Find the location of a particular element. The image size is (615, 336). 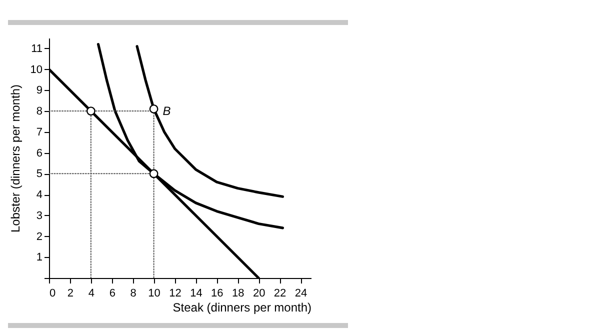

x-tick-label: 24 is located at coordinates (301, 294).